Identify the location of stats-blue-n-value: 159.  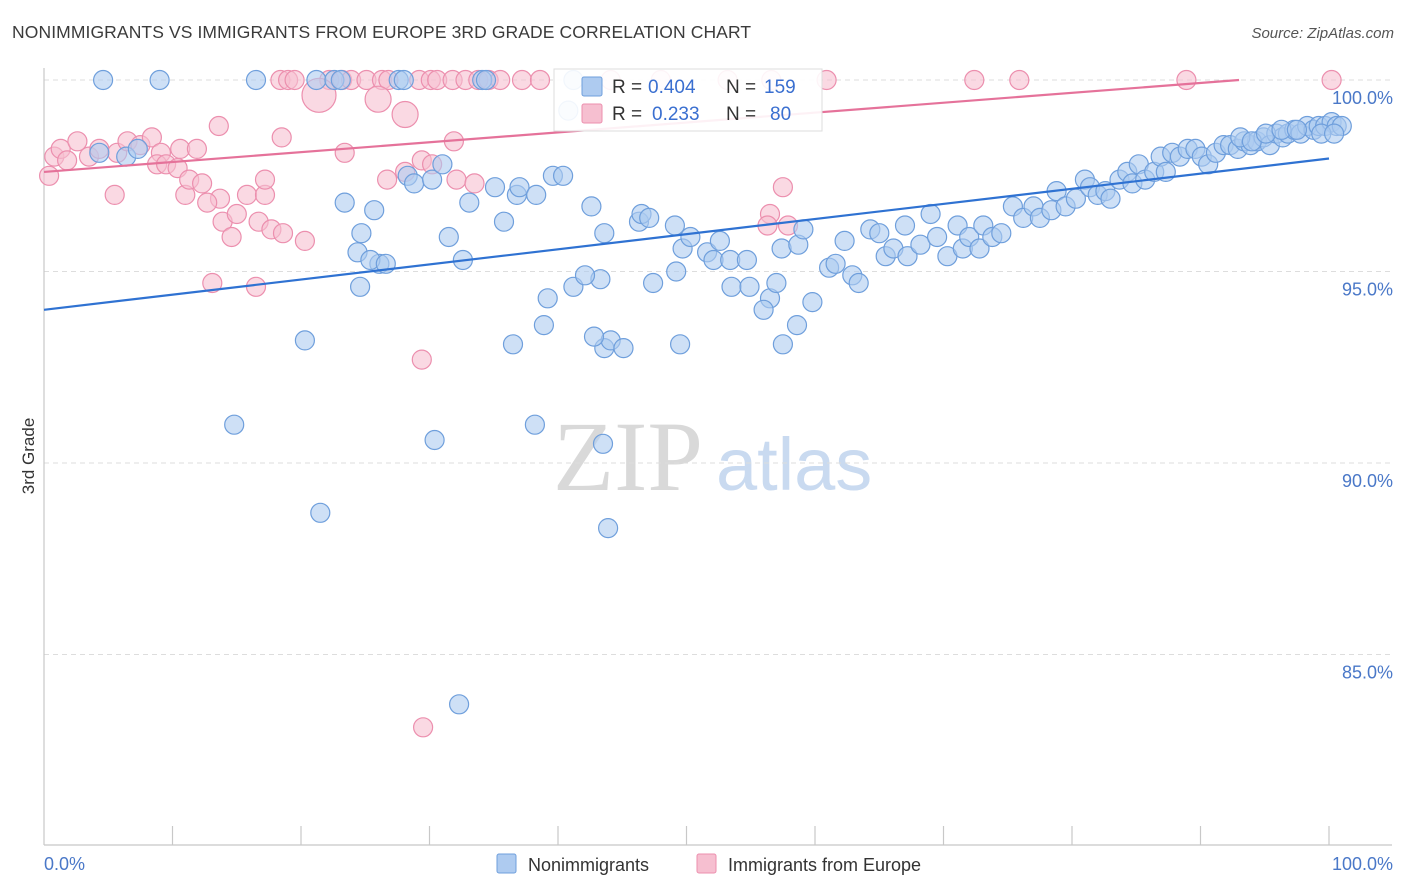
(780, 87).